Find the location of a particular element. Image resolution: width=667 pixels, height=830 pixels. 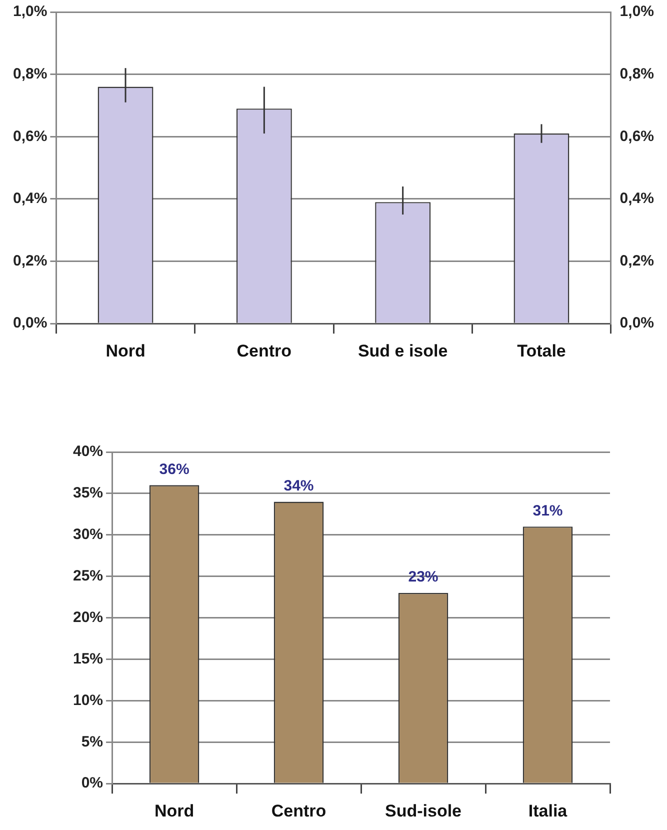

y-tick-label: 35% is located at coordinates (88, 493).